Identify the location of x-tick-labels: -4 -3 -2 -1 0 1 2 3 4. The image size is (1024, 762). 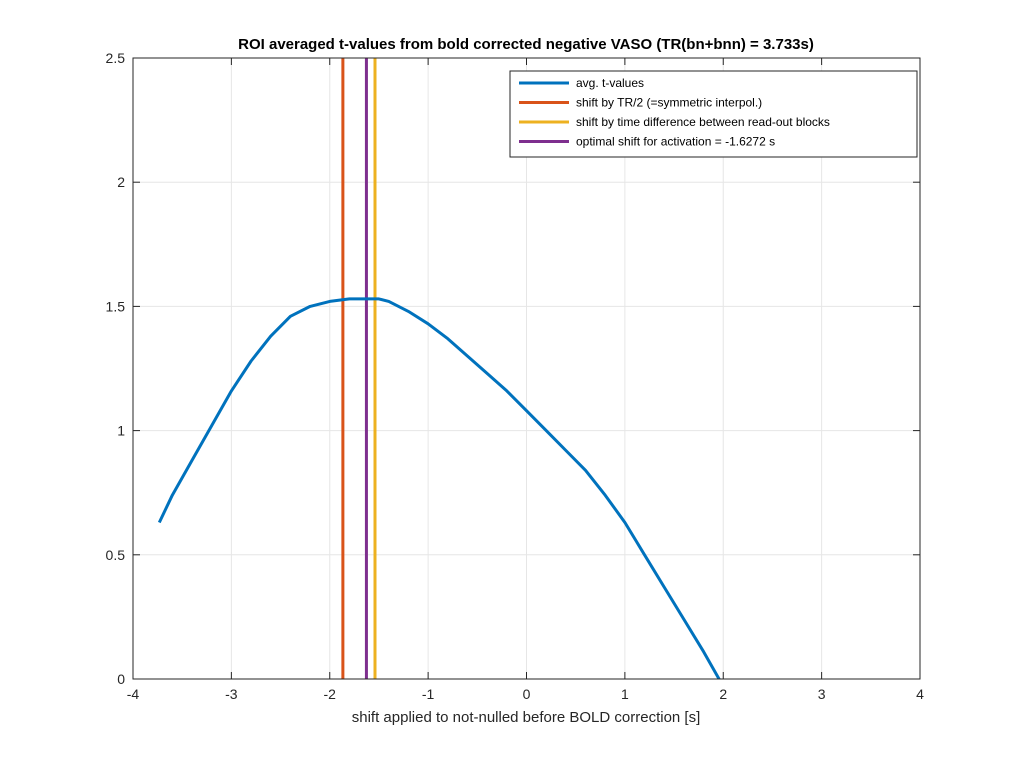
(525, 694).